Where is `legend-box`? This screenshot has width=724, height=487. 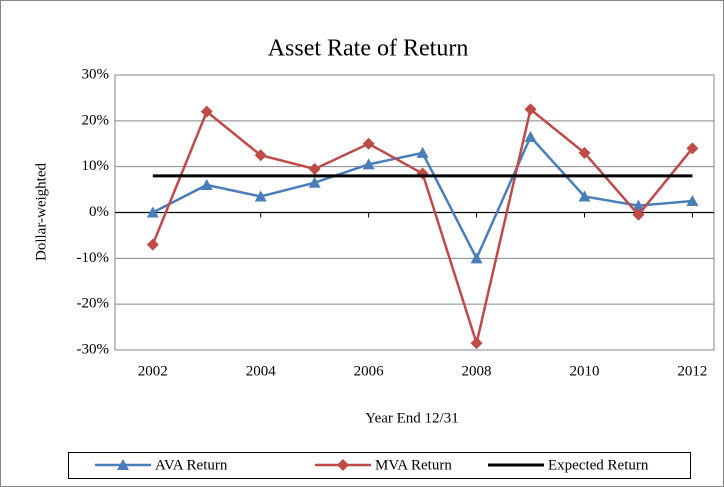 legend-box is located at coordinates (379, 465).